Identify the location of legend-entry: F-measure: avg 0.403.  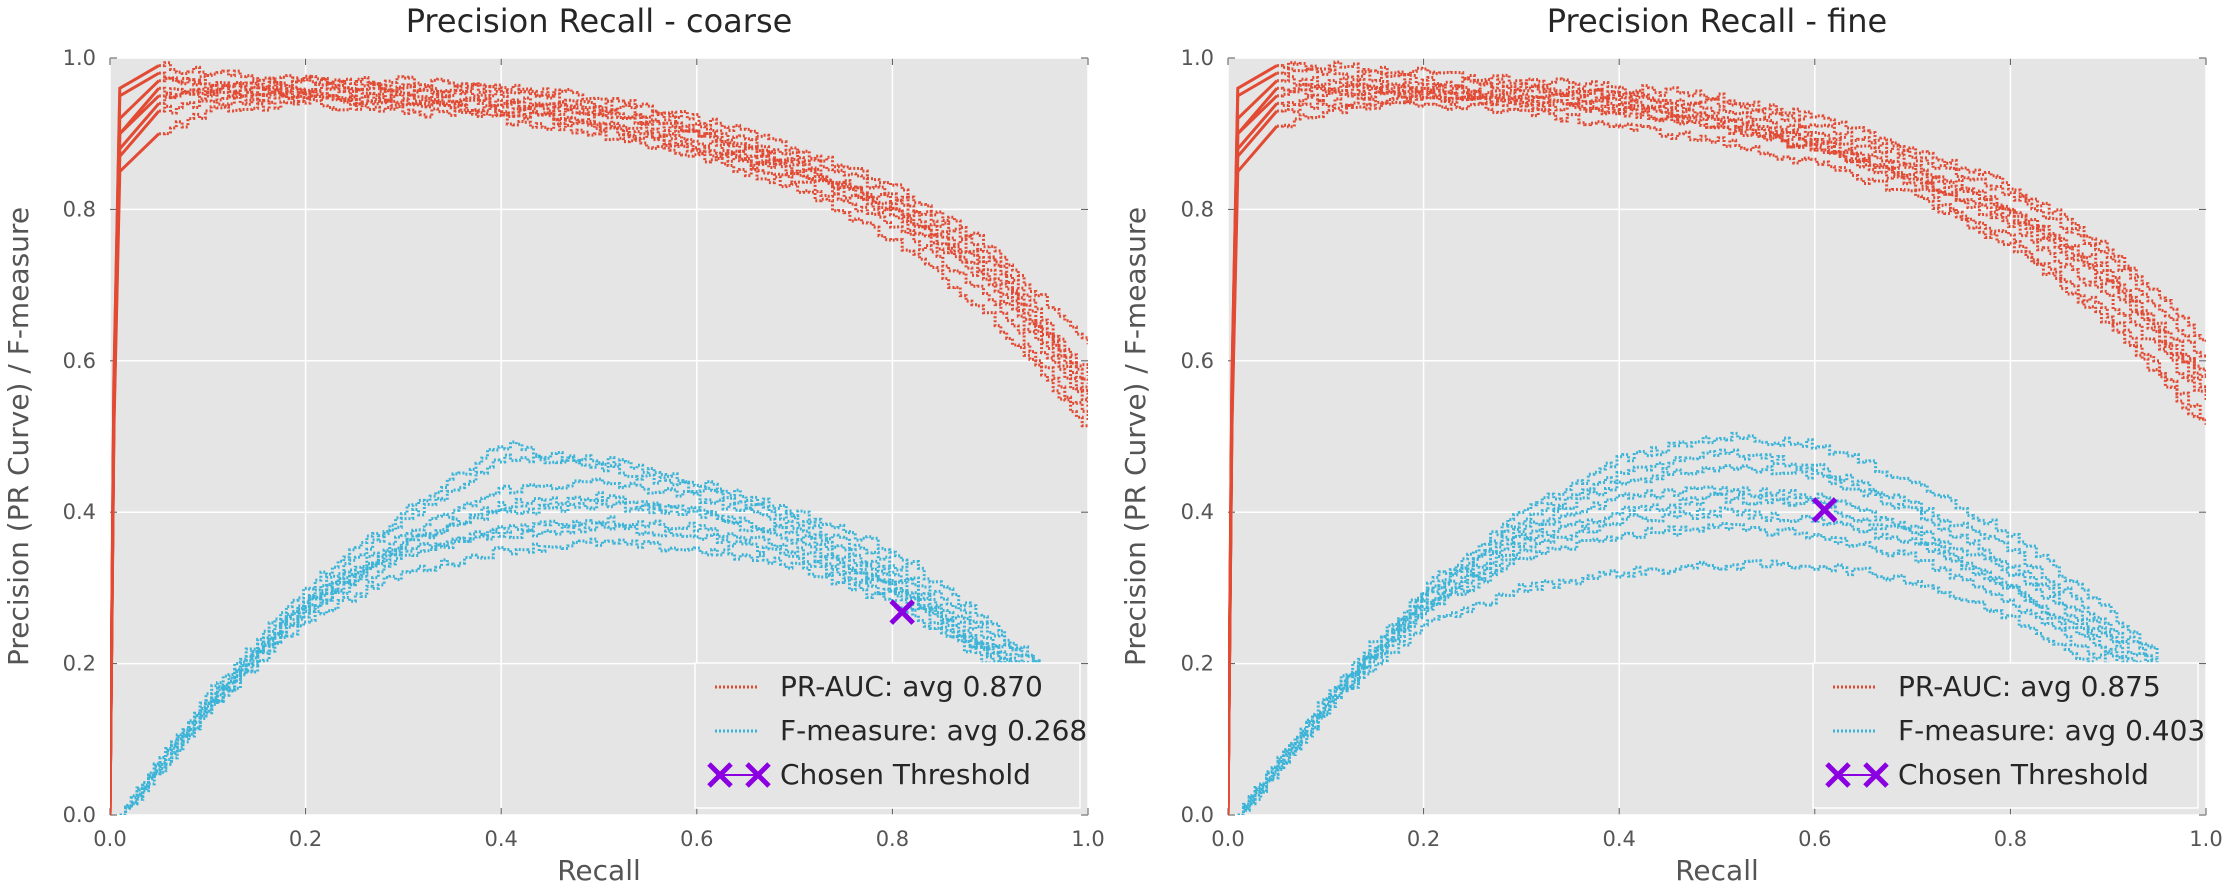
(2019, 730).